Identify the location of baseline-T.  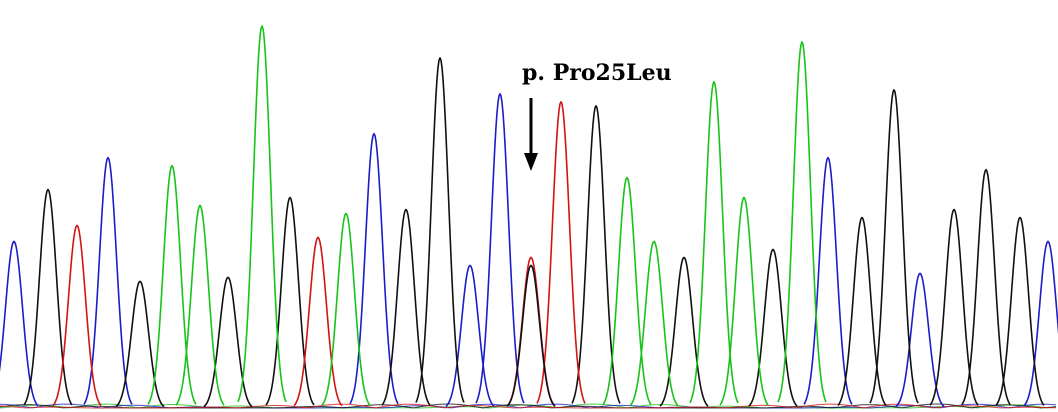
(528, 406).